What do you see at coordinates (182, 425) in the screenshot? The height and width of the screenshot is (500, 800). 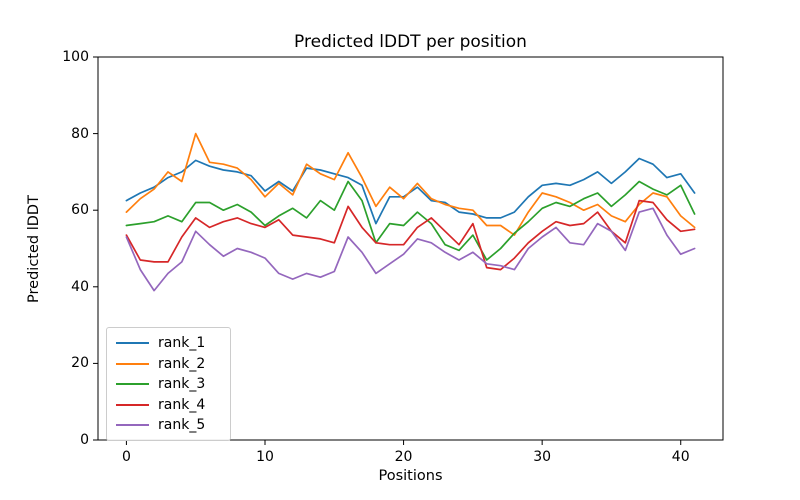 I see `legend-label: rank_5` at bounding box center [182, 425].